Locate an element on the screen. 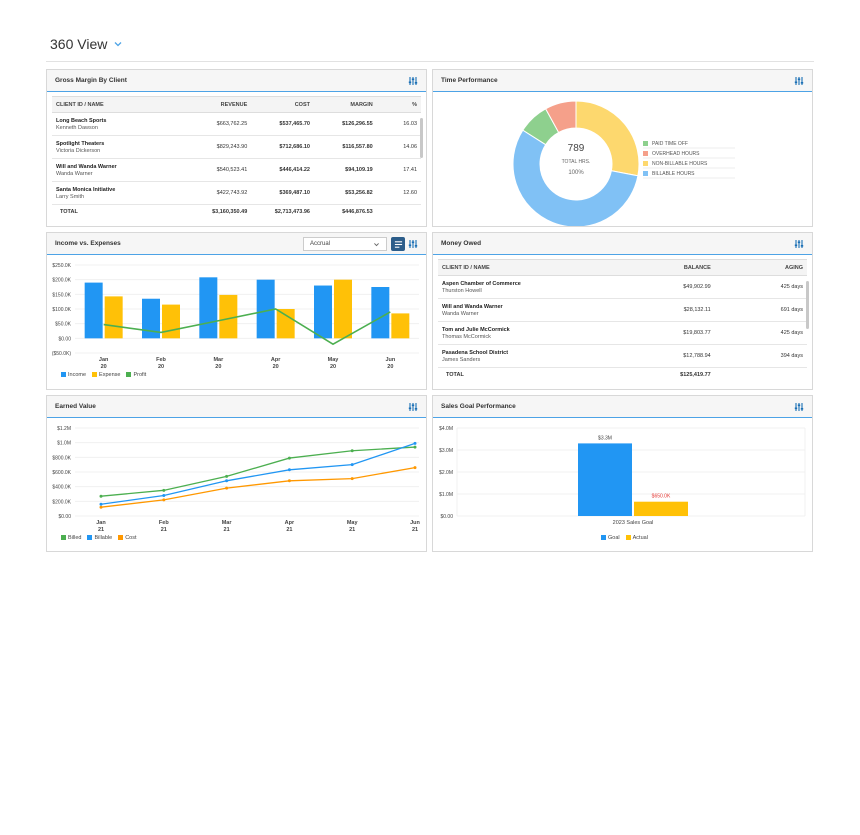 Image resolution: width=860 pixels, height=835 pixels. x-tick-label: Apr is located at coordinates (276, 360).